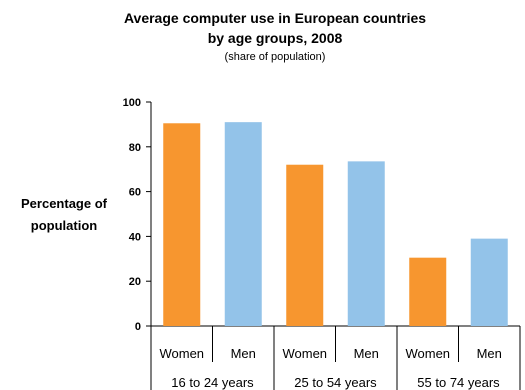  What do you see at coordinates (135, 193) in the screenshot?
I see `y-tick-label: 60` at bounding box center [135, 193].